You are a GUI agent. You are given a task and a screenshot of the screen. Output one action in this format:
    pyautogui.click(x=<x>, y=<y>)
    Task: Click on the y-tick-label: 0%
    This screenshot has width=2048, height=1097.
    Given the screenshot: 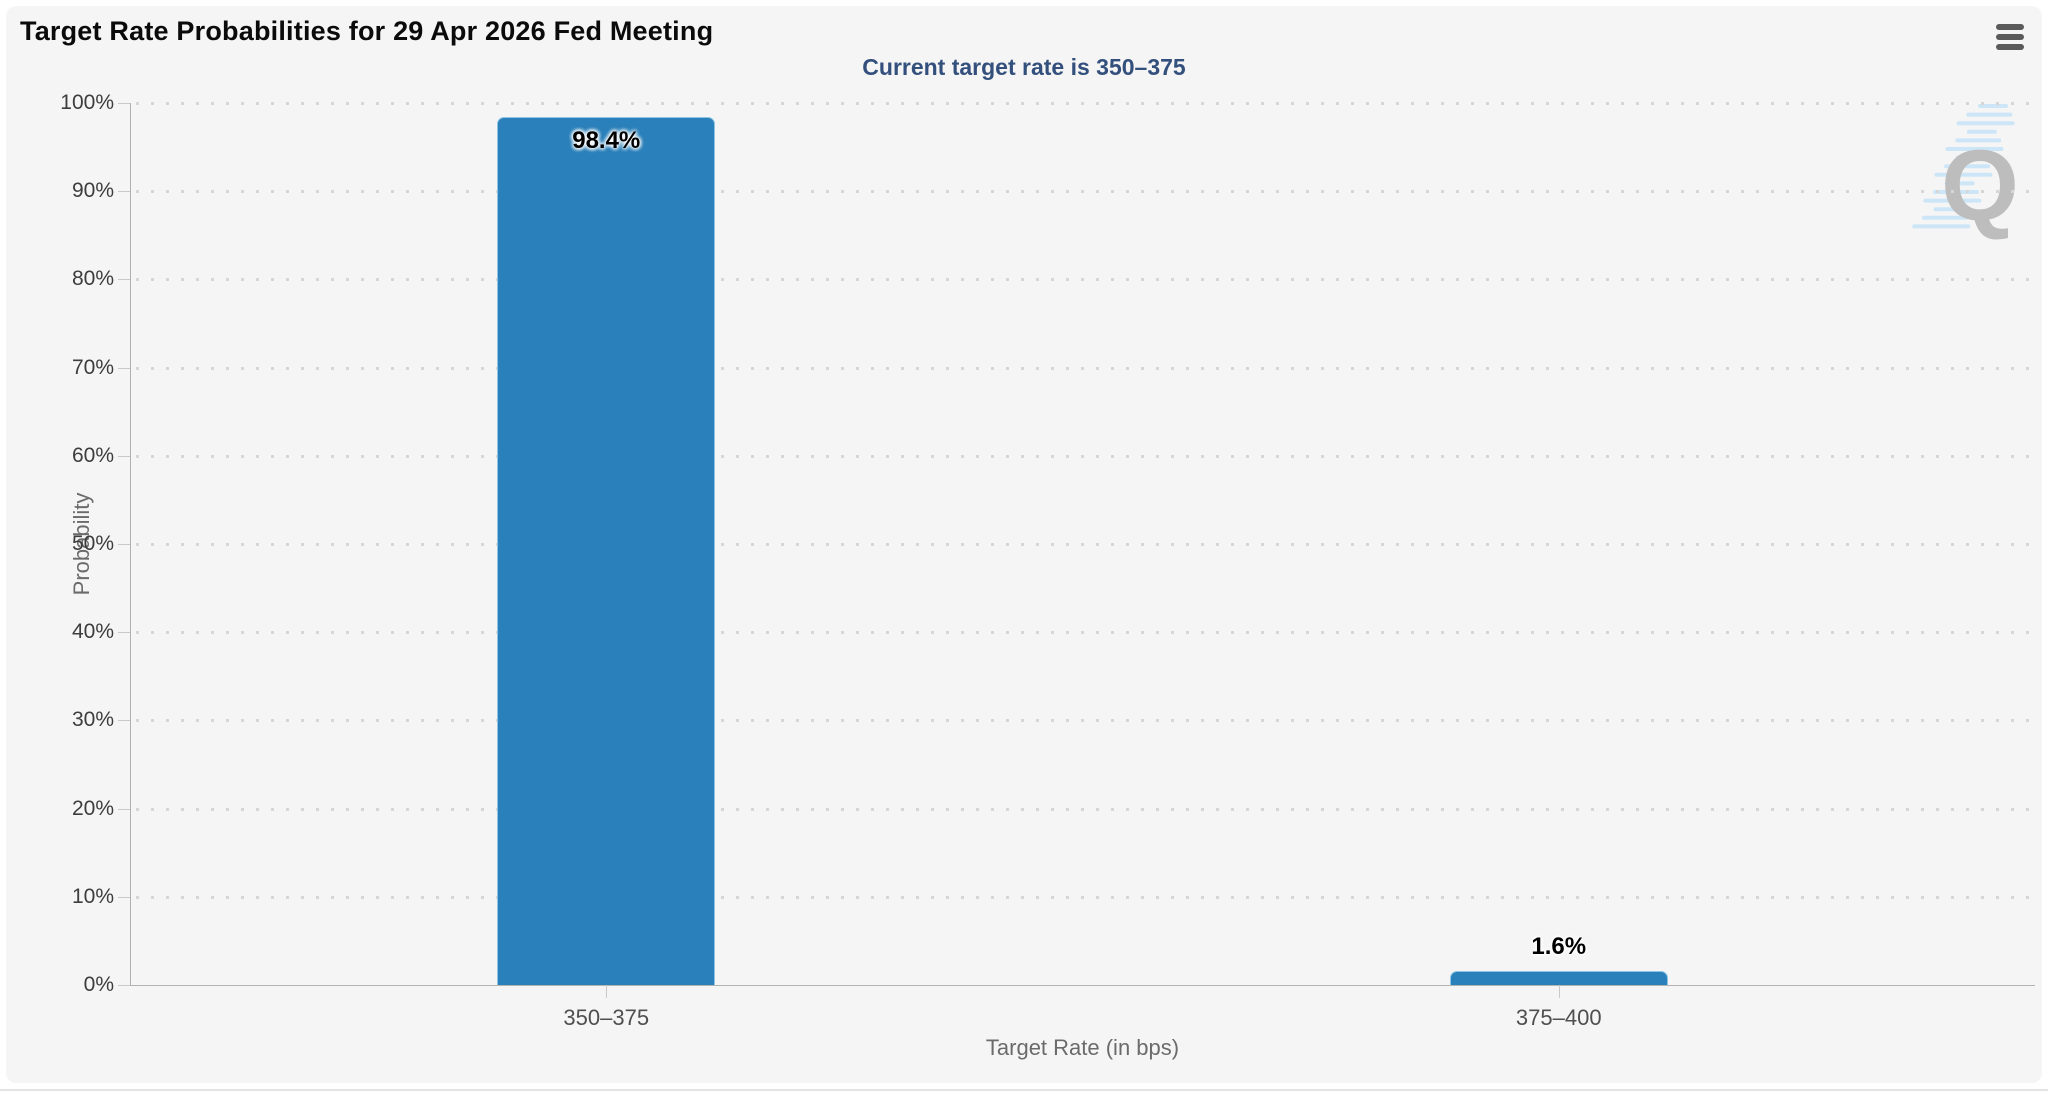 What is the action you would take?
    pyautogui.click(x=98, y=984)
    